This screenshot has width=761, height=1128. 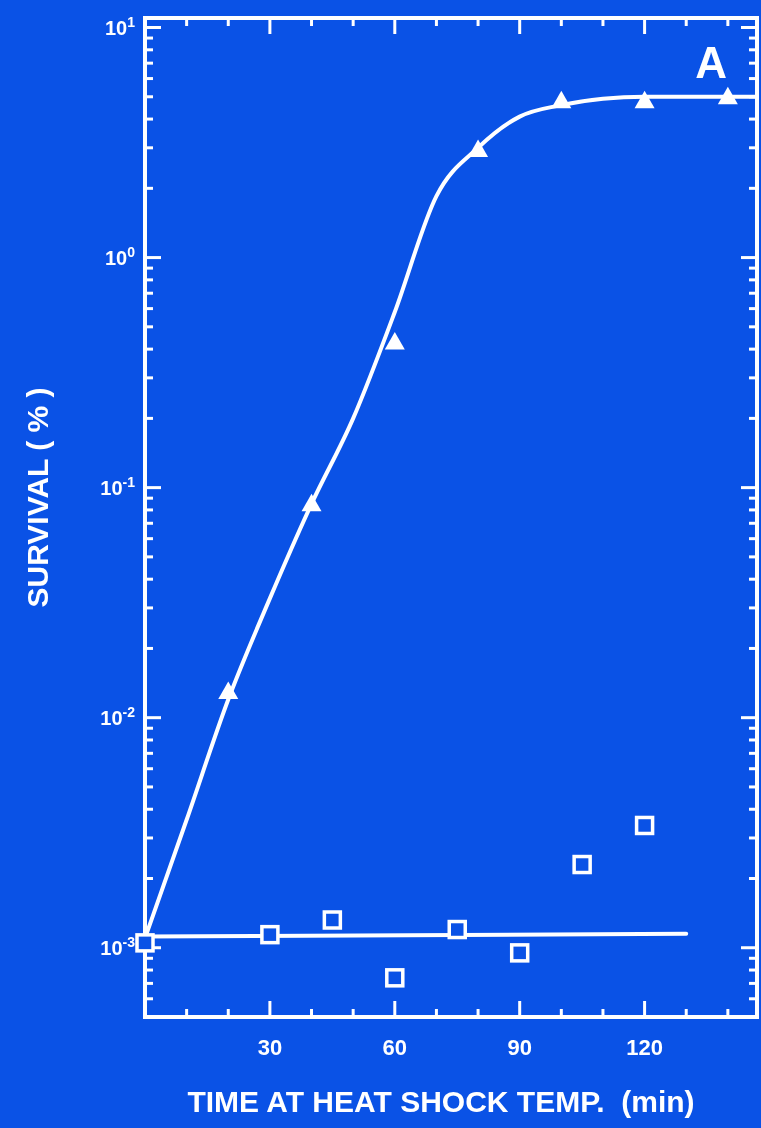 I want to click on x-tick-label: 120, so click(x=644, y=1047).